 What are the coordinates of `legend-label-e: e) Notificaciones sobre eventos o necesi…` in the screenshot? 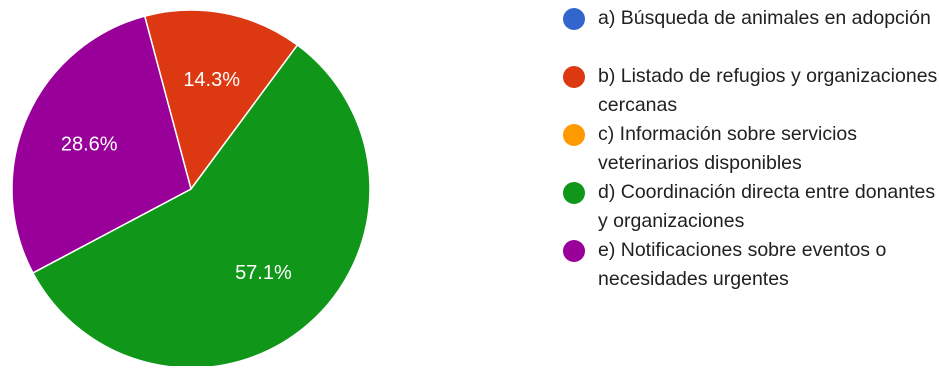 It's located at (742, 264).